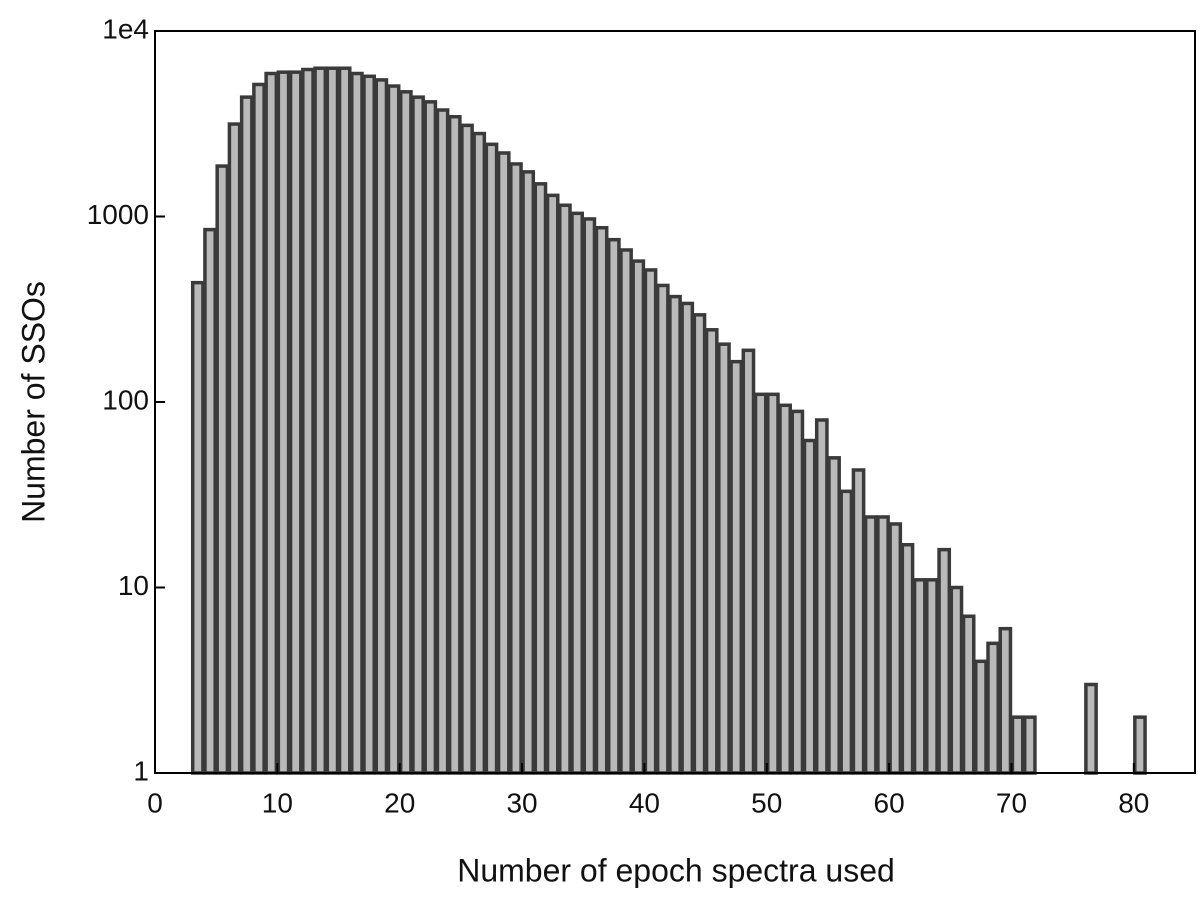 The width and height of the screenshot is (1200, 900). What do you see at coordinates (155, 802) in the screenshot?
I see `x-tick-label: 0` at bounding box center [155, 802].